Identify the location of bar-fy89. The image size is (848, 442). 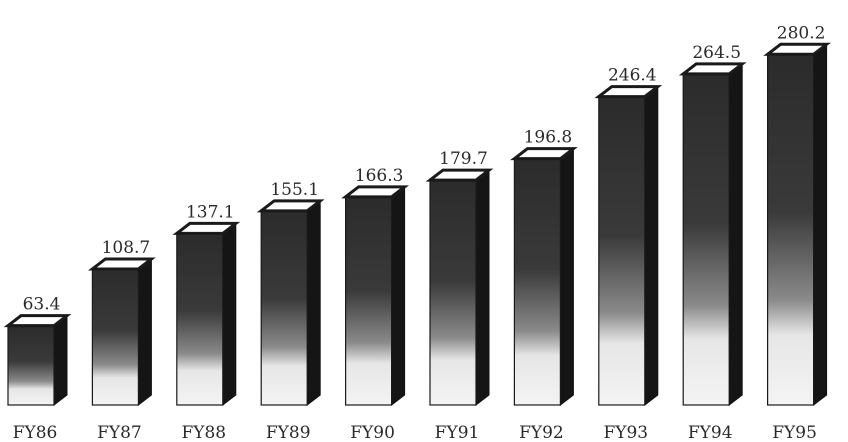
(290, 303).